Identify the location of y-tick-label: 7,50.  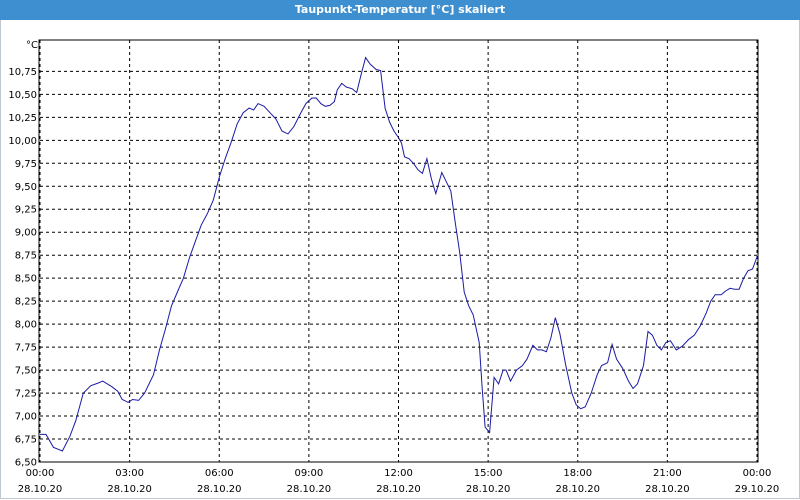
(26, 371).